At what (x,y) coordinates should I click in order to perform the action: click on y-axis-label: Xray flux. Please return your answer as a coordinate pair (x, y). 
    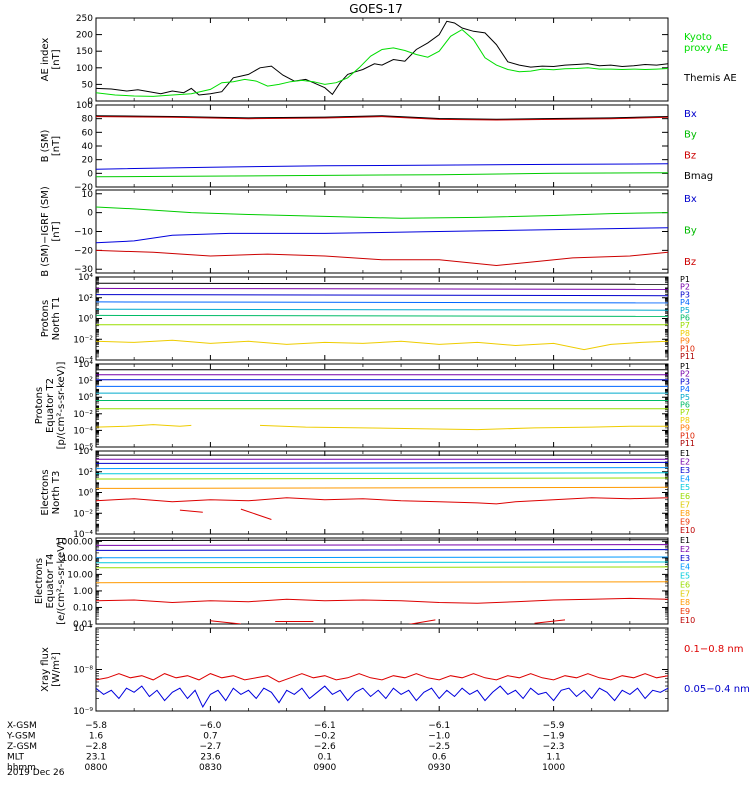
    Looking at the image, I should click on (45, 669).